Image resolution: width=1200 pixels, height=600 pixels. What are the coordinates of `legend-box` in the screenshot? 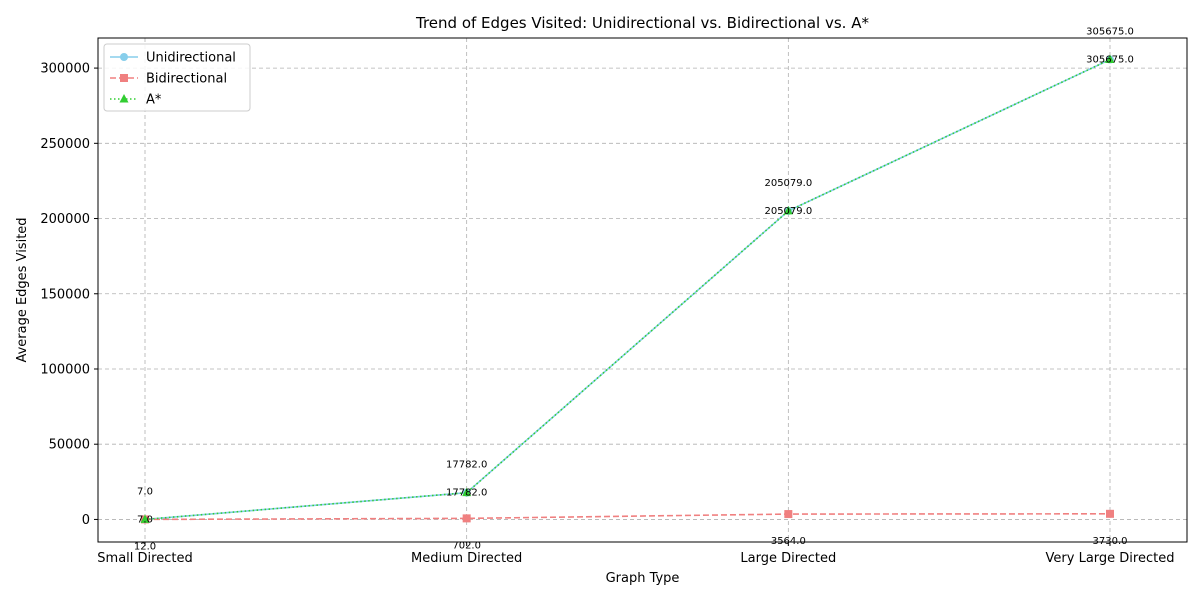 It's located at (177, 77).